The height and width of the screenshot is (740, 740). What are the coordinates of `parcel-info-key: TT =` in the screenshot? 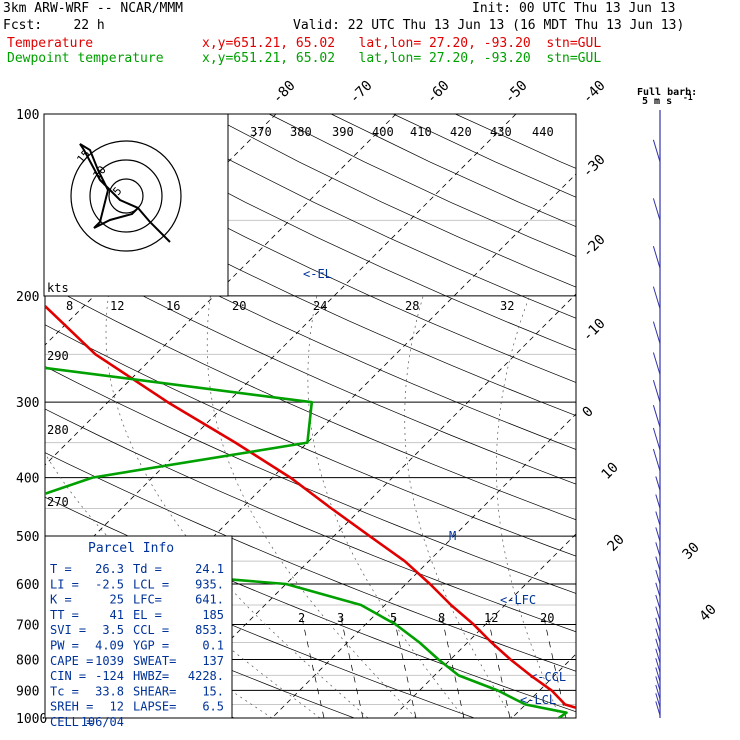 It's located at (64, 615).